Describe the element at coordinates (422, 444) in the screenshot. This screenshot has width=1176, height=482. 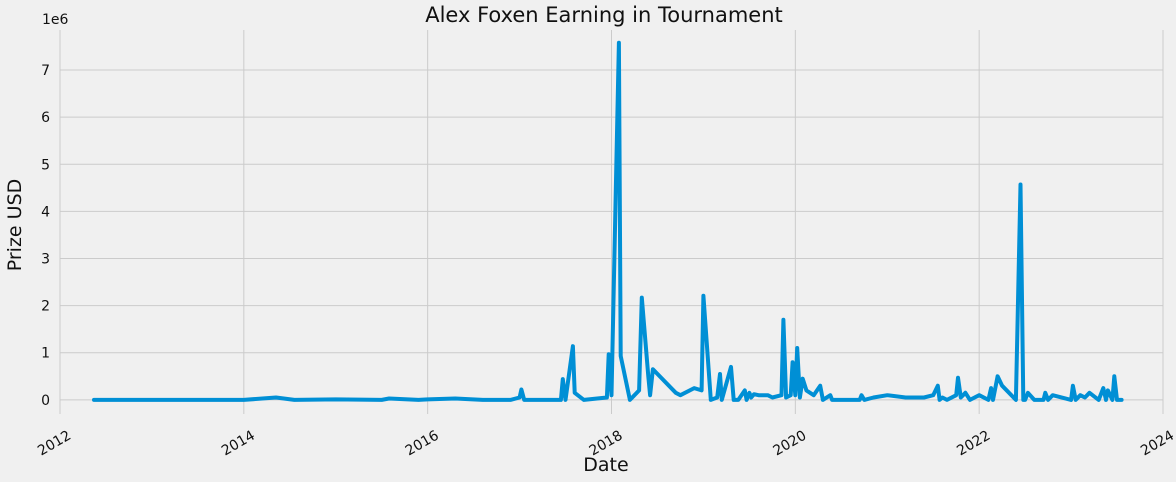
I see `x-tick-label: 2016` at that location.